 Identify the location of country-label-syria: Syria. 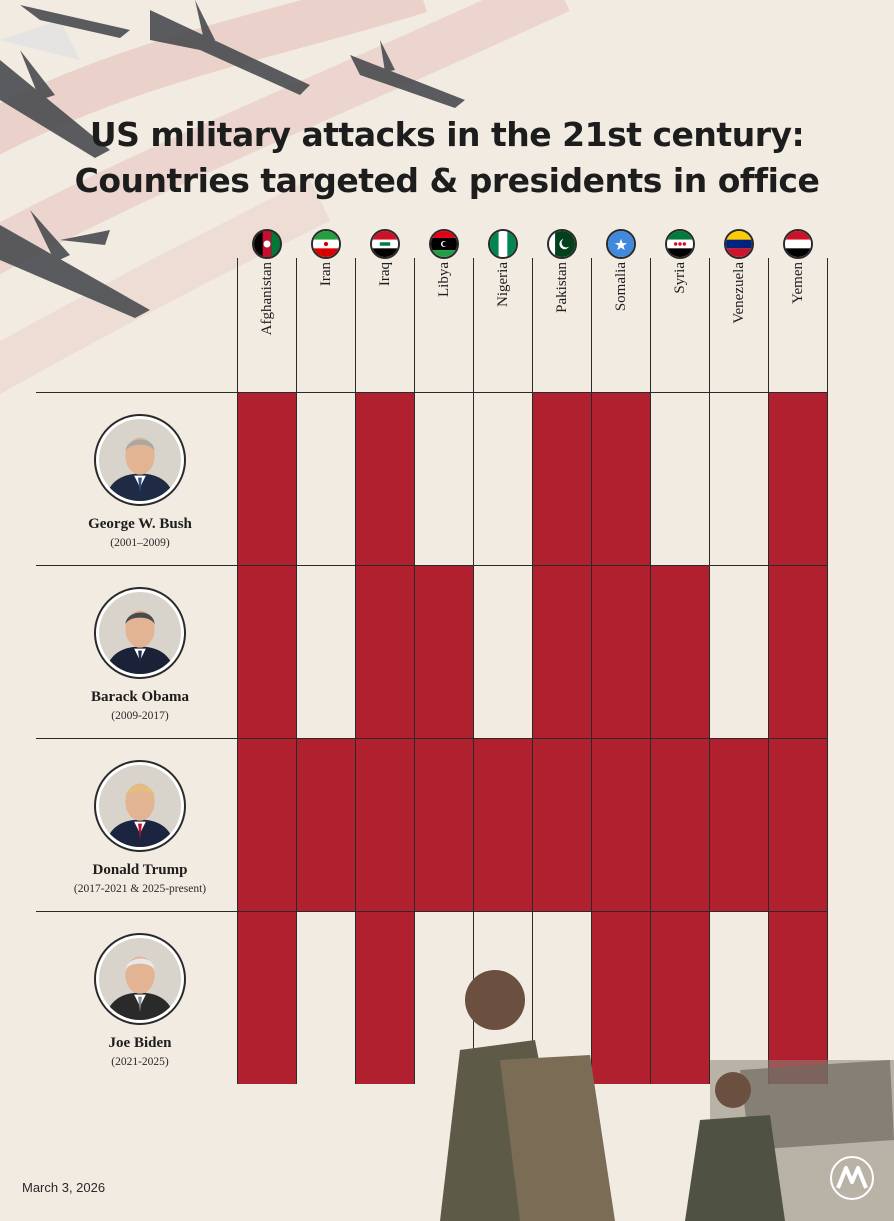
(680, 278).